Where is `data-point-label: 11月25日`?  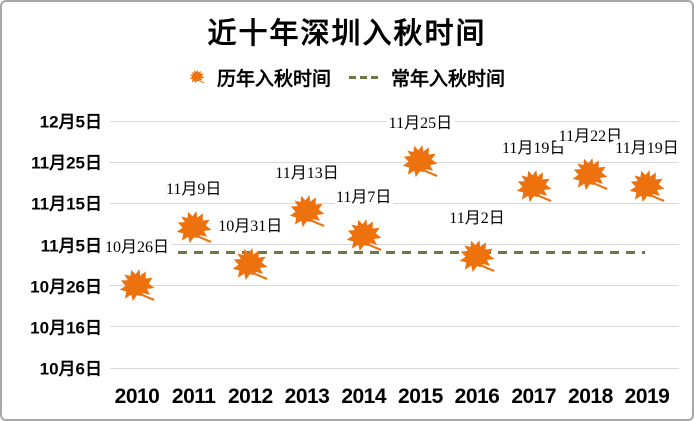
data-point-label: 11月25日 is located at coordinates (420, 124).